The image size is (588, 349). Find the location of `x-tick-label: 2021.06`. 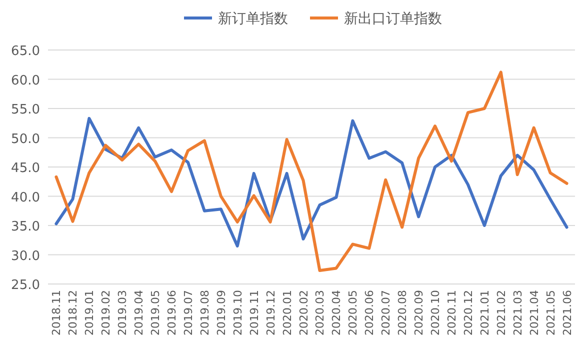

x-tick-label: 2021.06 is located at coordinates (567, 313).